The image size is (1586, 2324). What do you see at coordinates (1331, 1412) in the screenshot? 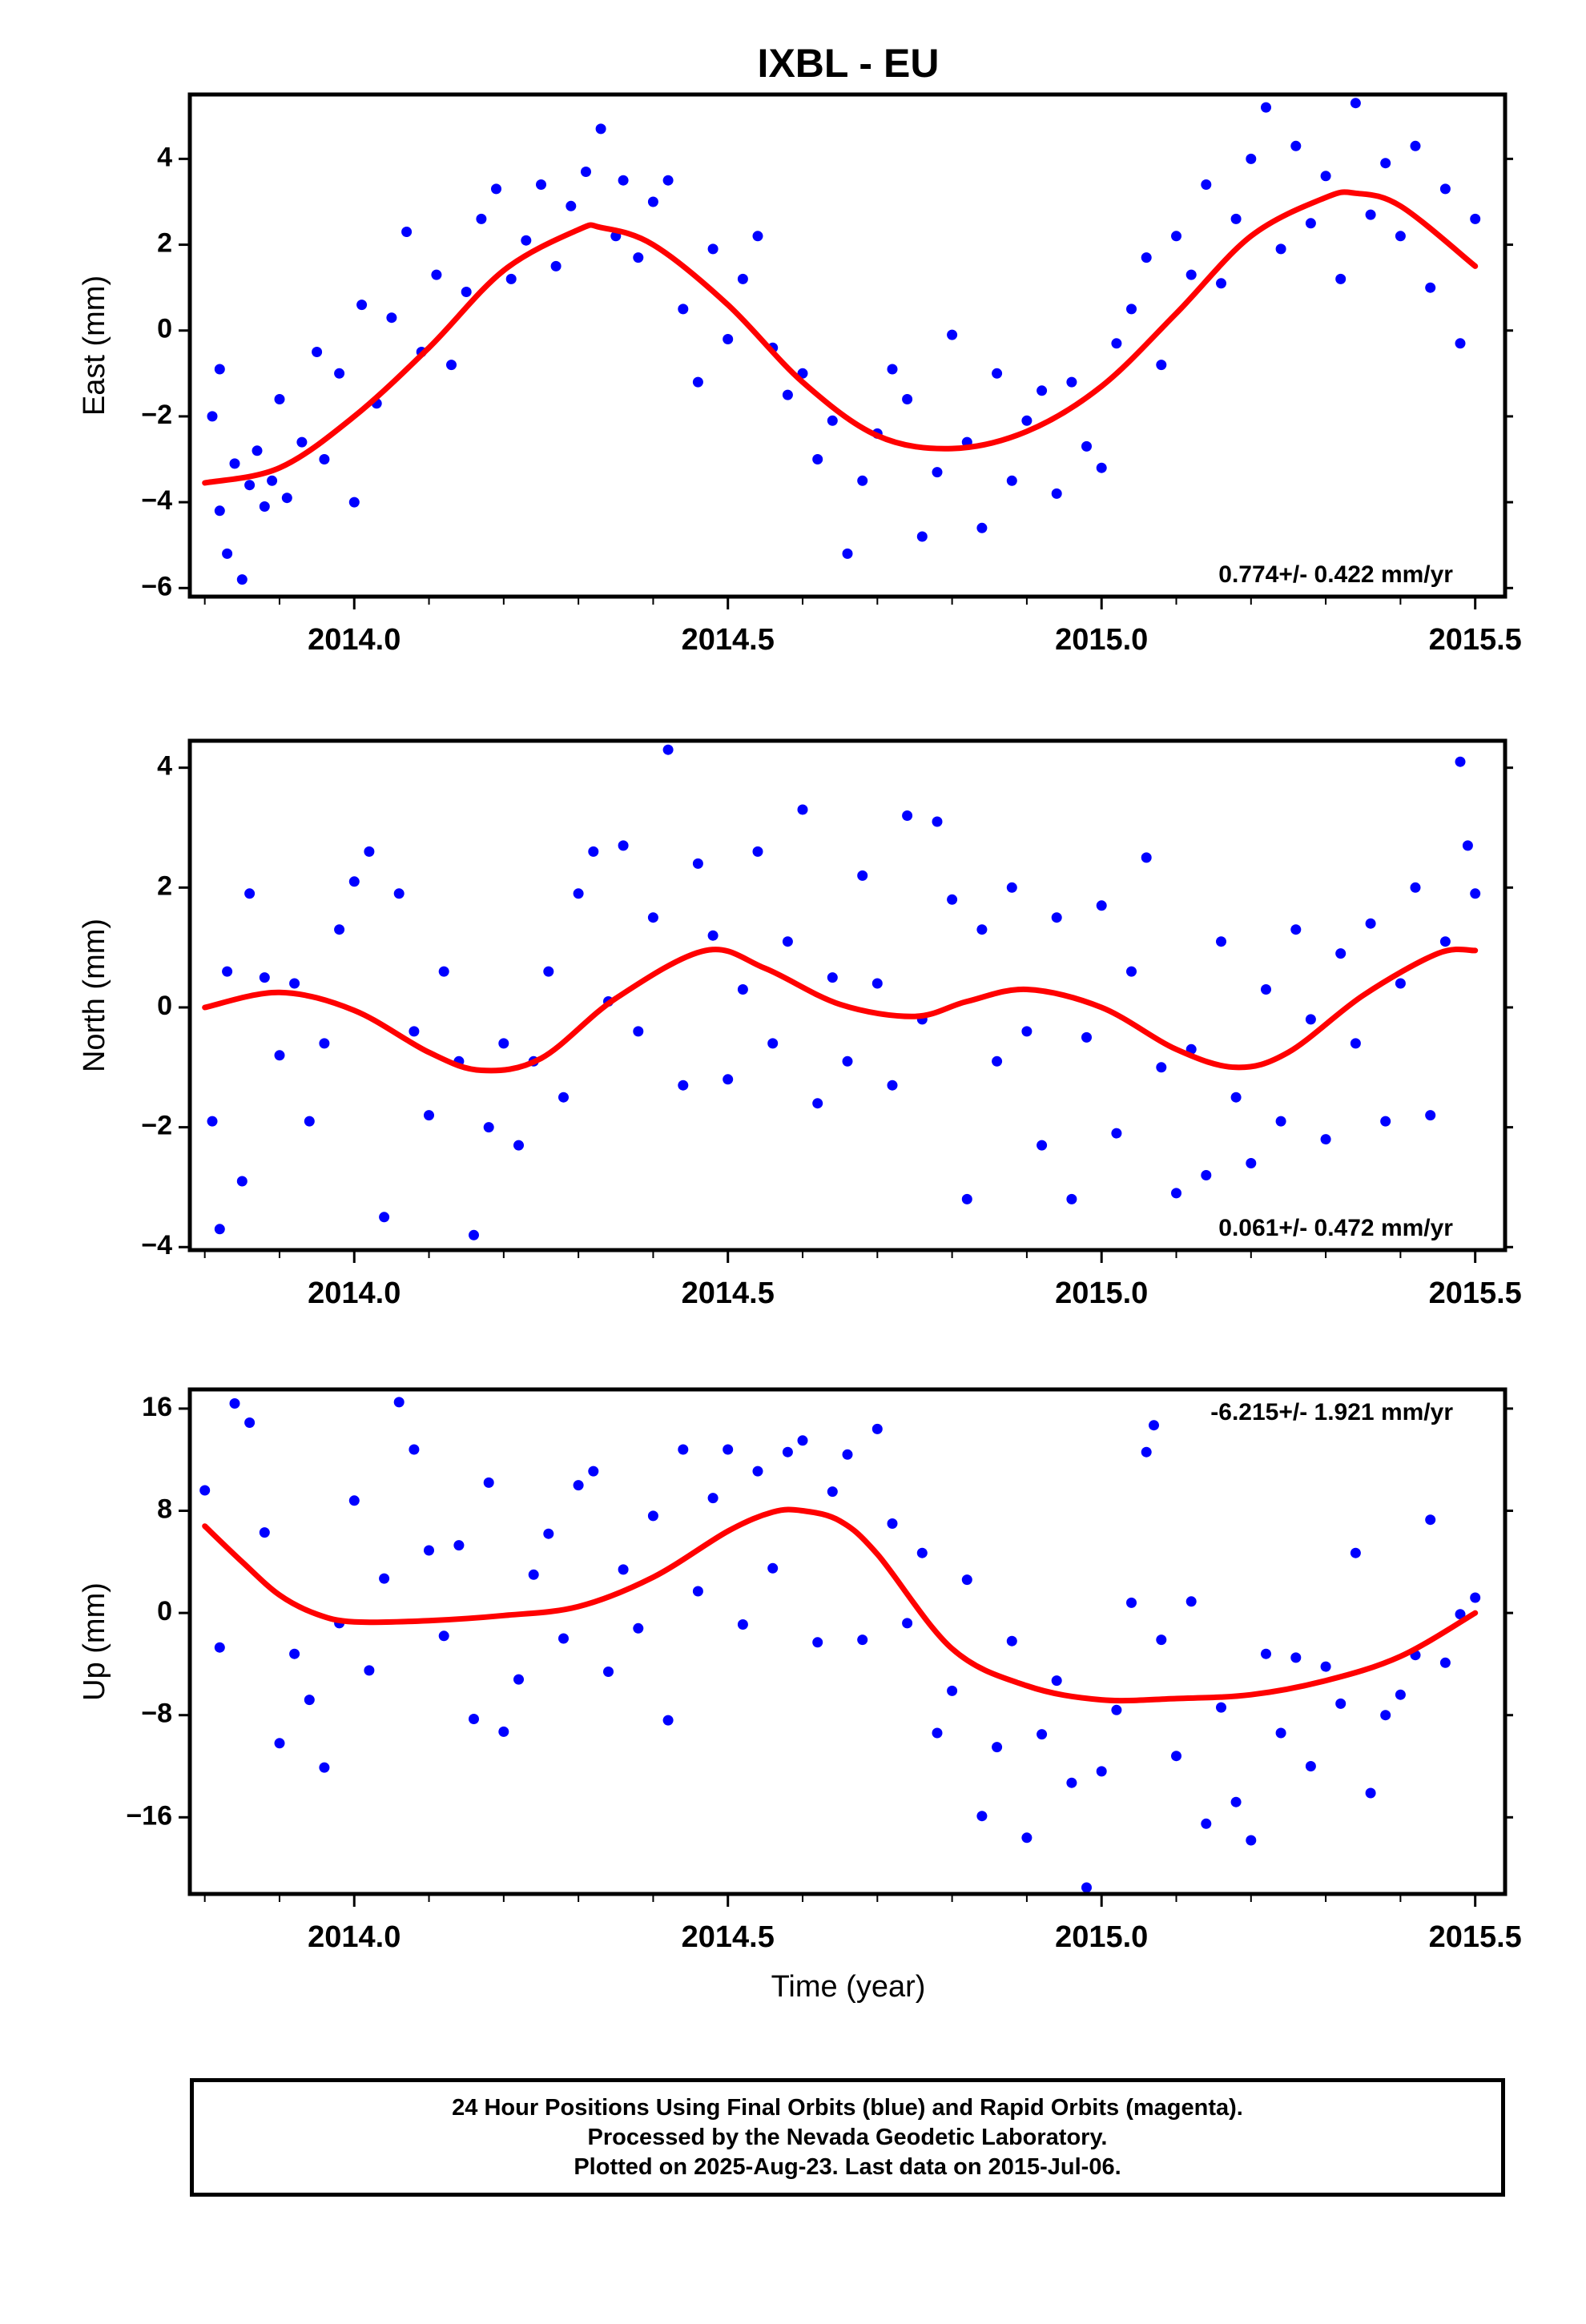
I see `velocity-annotation: -6.215+/- 1.921 mm/yr` at bounding box center [1331, 1412].